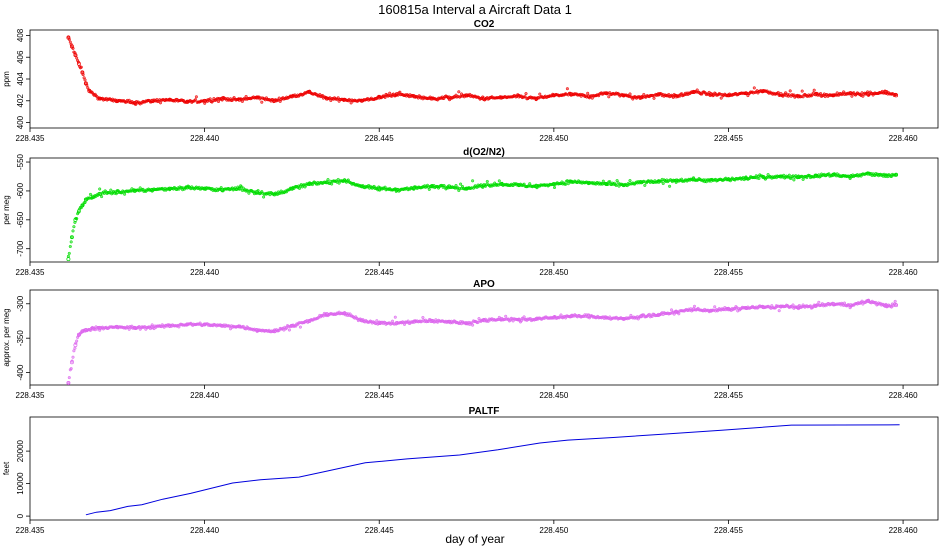  Describe the element at coordinates (20, 190) in the screenshot. I see `o2n2-y-tick-label: -600` at that location.